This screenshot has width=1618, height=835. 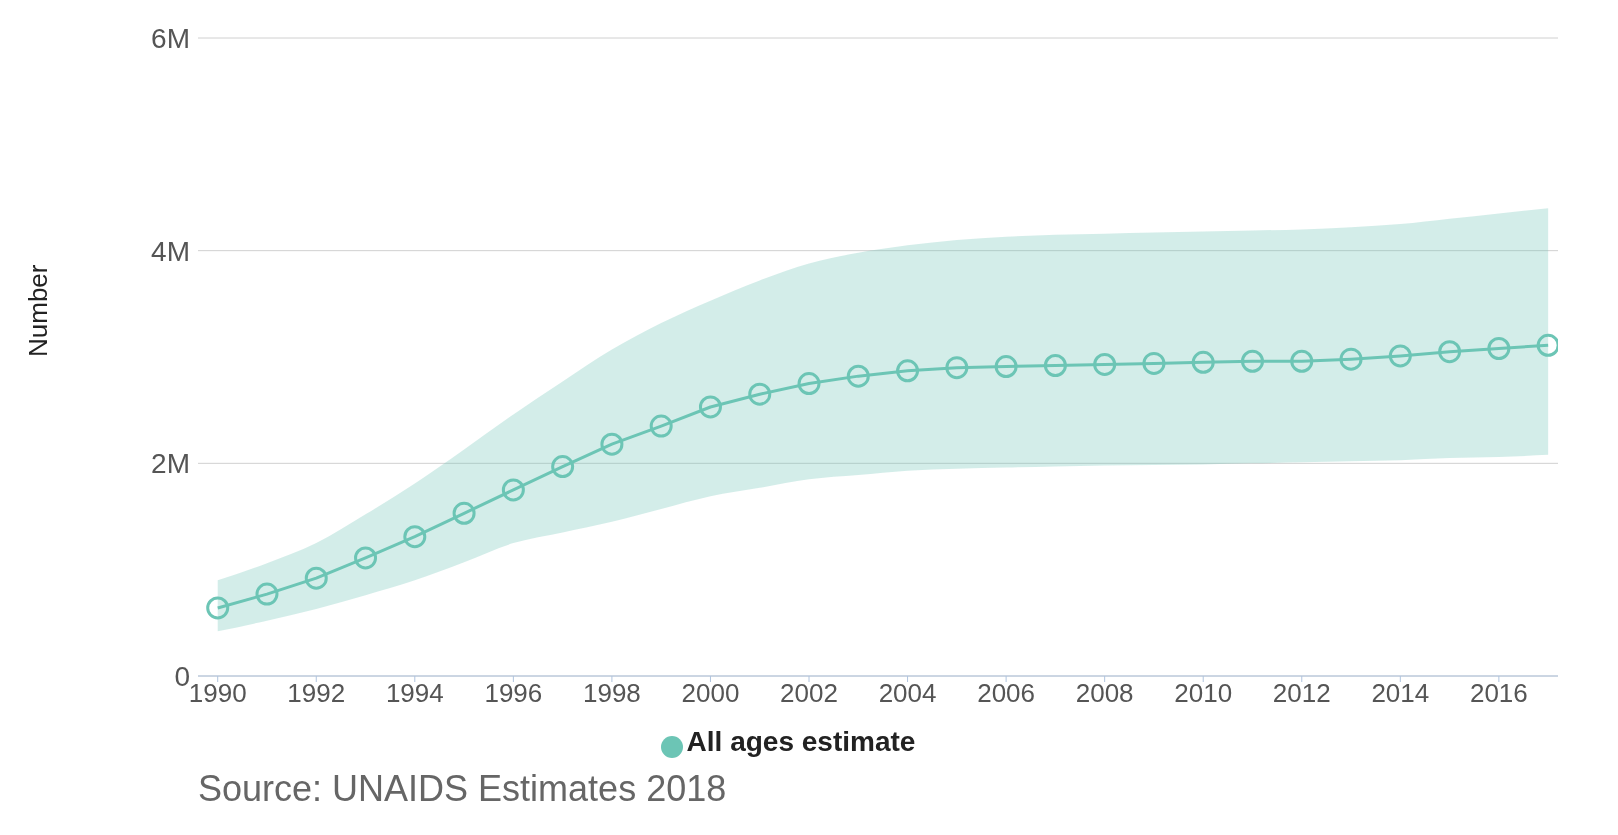 What do you see at coordinates (710, 693) in the screenshot?
I see `x-tick-label: 2000` at bounding box center [710, 693].